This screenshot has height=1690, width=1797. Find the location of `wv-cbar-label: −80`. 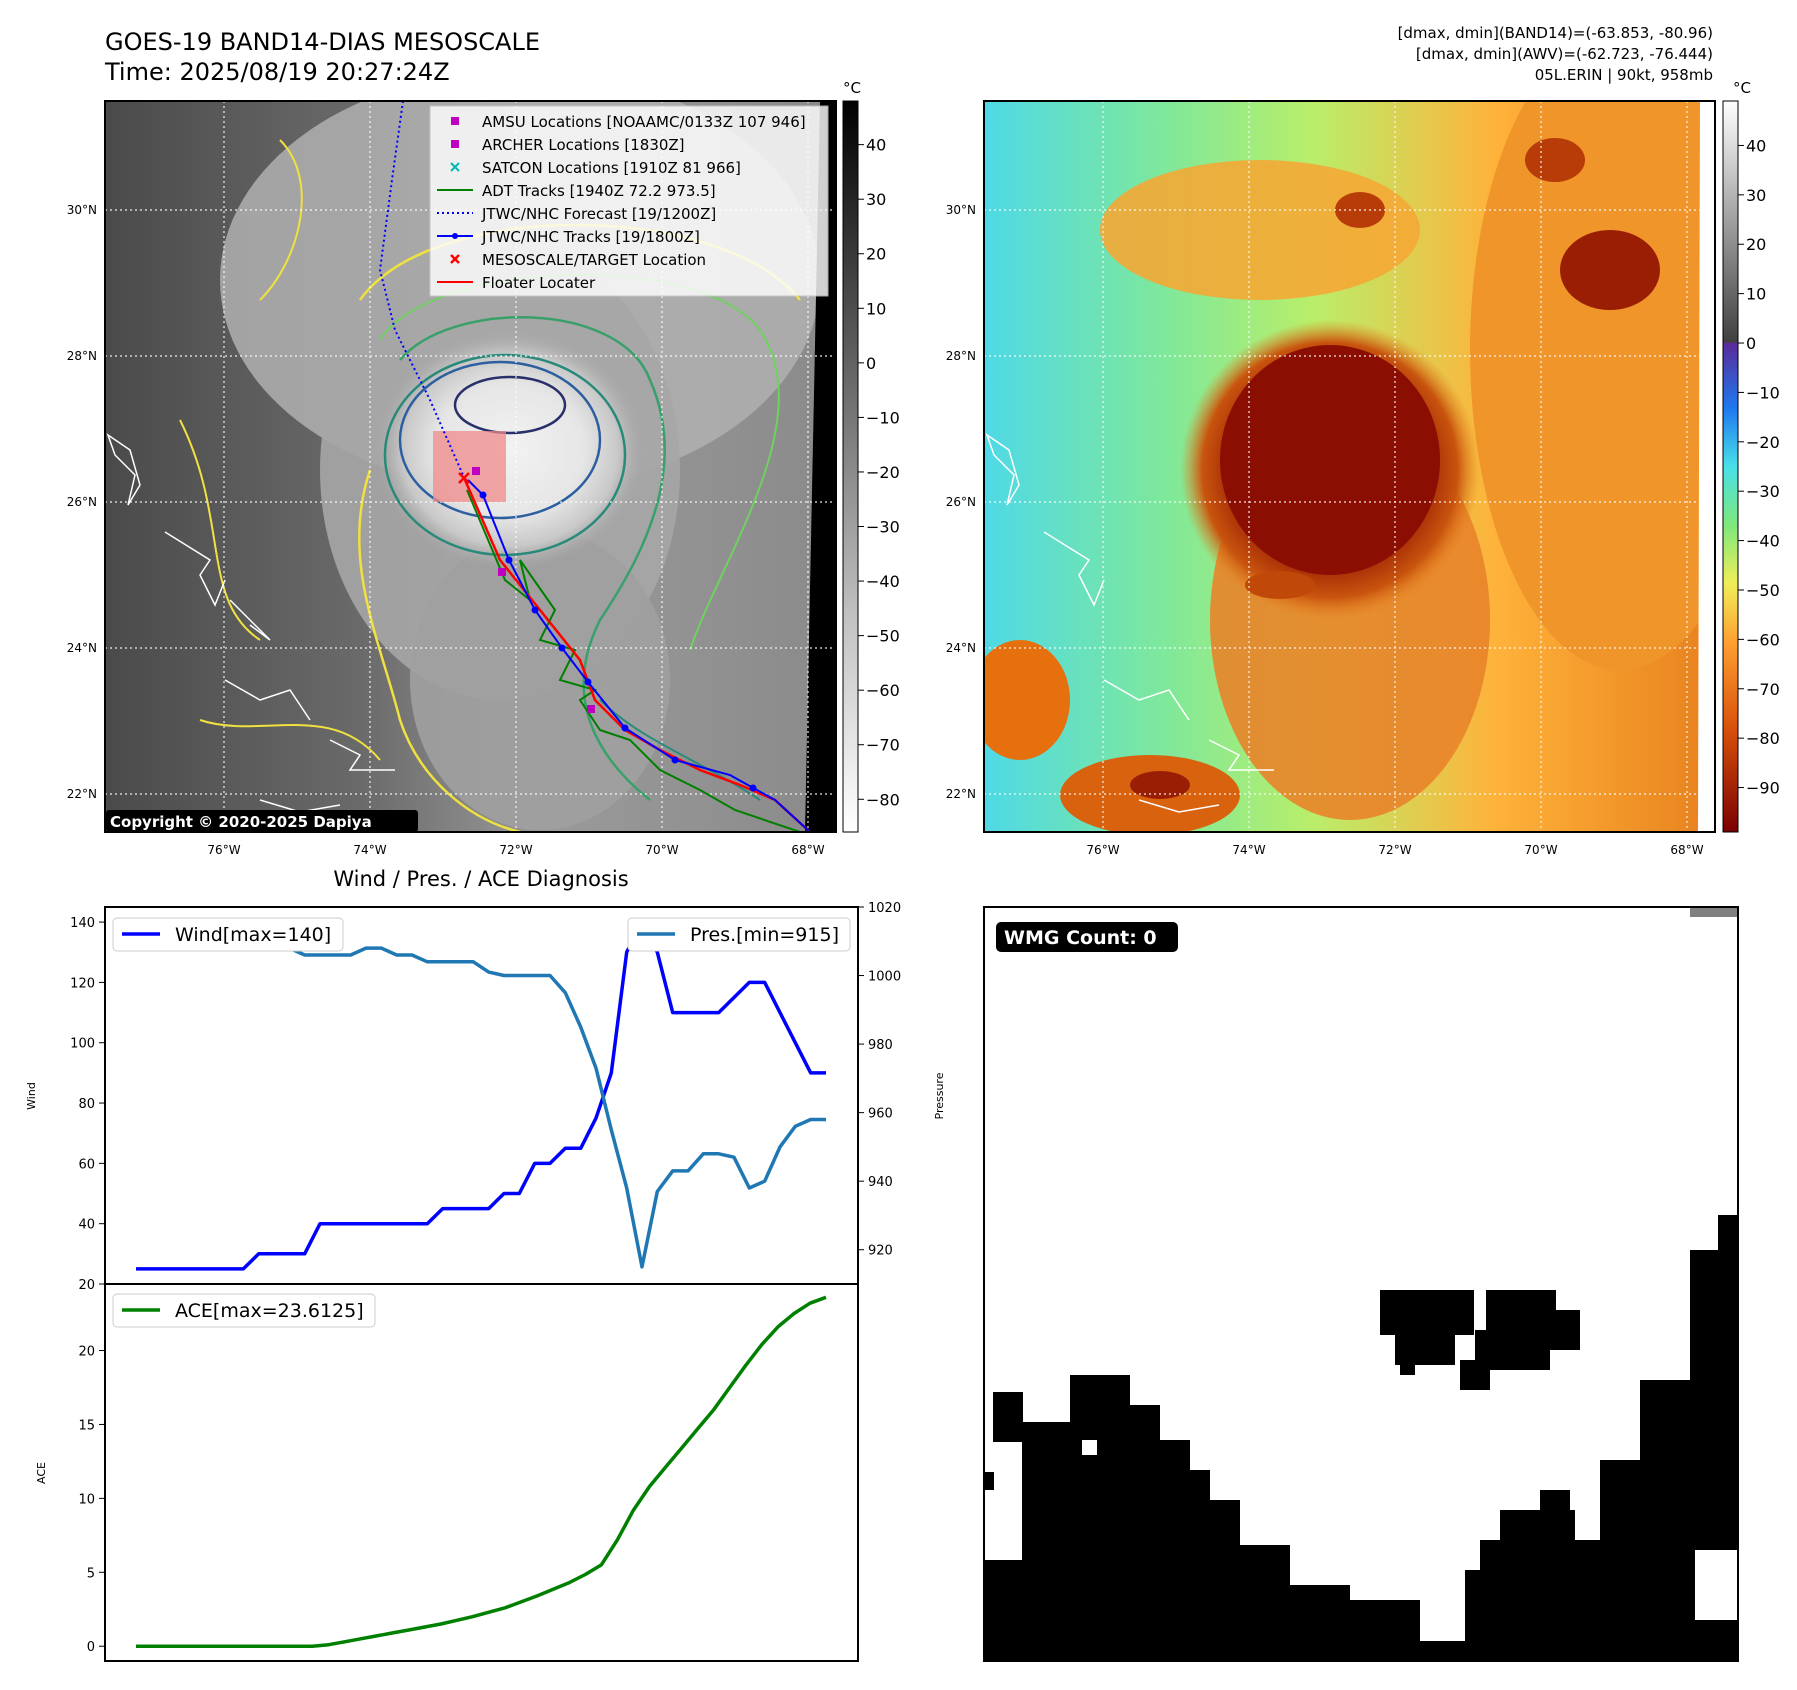

wv-cbar-label: −80 is located at coordinates (1763, 738).